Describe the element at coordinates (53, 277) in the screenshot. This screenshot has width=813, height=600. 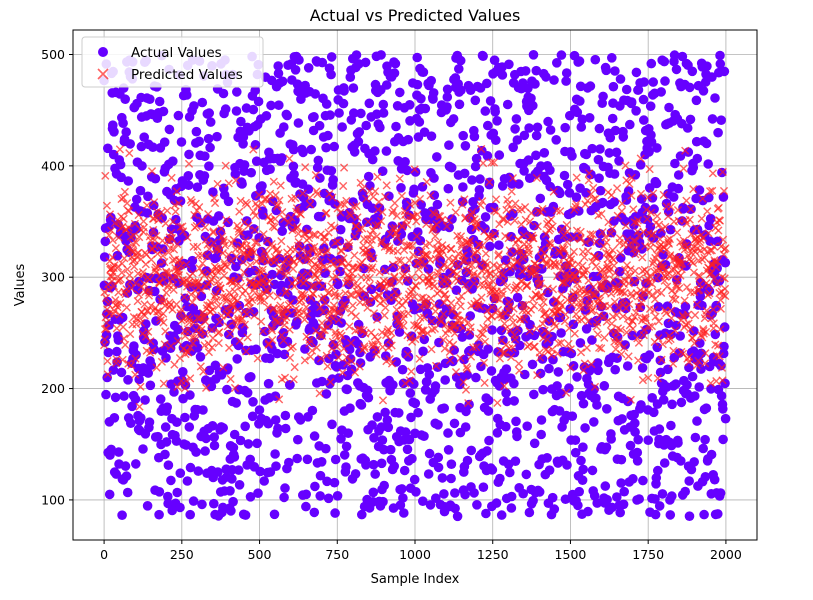
I see `y-tick-label: 300` at that location.